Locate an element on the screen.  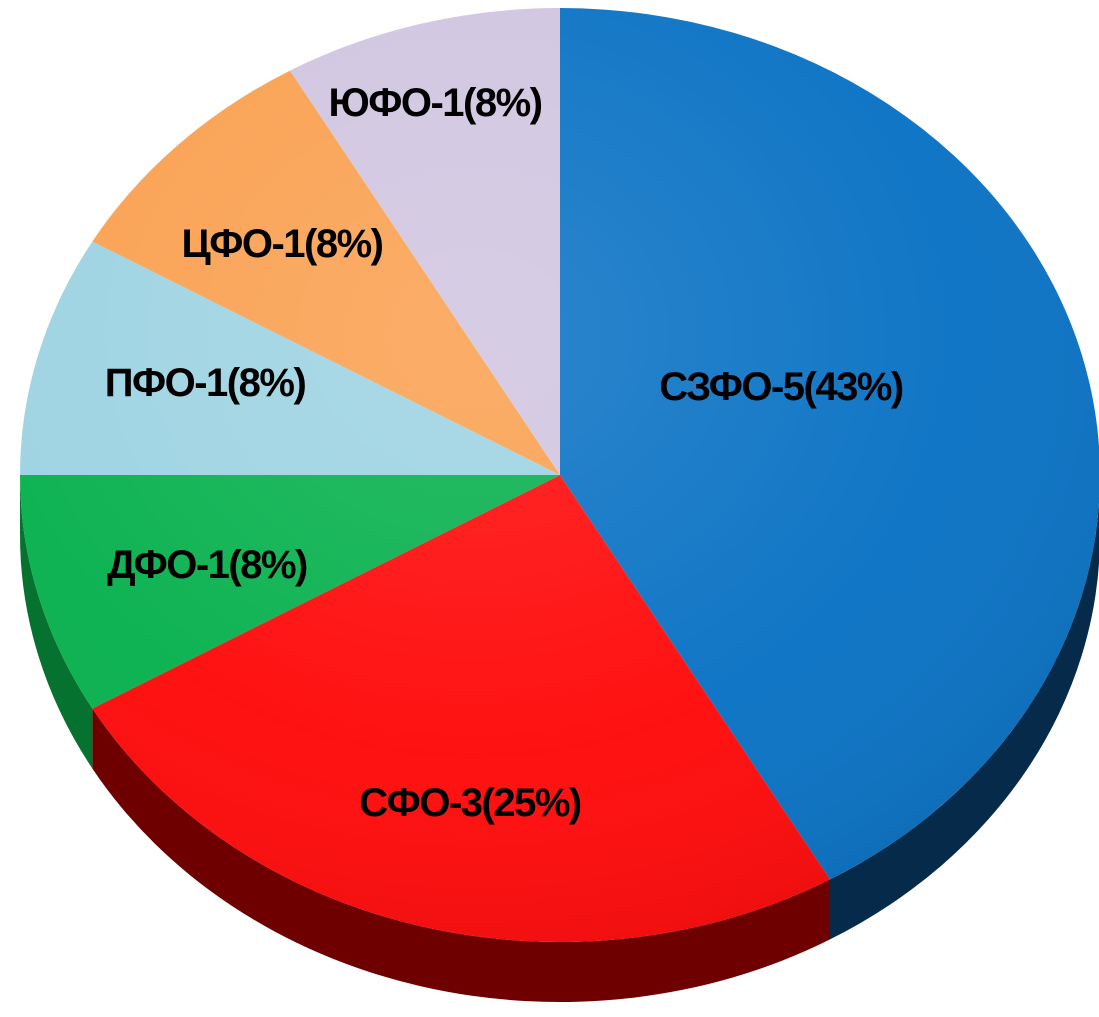
slice-label-цфо: ЦФО-1(8%) is located at coordinates (282, 244).